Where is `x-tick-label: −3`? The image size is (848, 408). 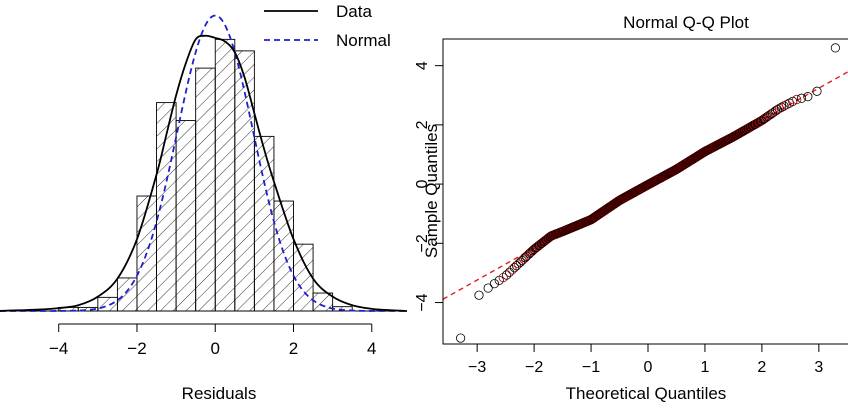
x-tick-label: −3 is located at coordinates (477, 367).